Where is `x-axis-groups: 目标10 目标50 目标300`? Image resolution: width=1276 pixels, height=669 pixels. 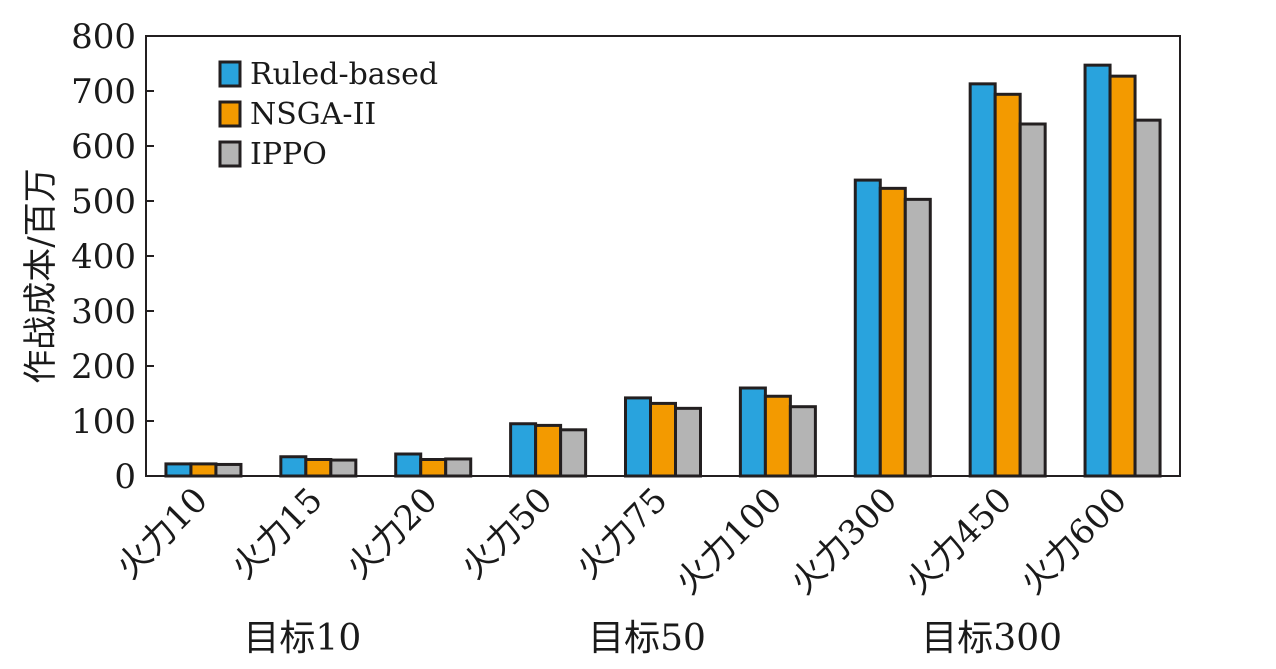 x-axis-groups: 目标10 目标50 目标300 is located at coordinates (652, 638).